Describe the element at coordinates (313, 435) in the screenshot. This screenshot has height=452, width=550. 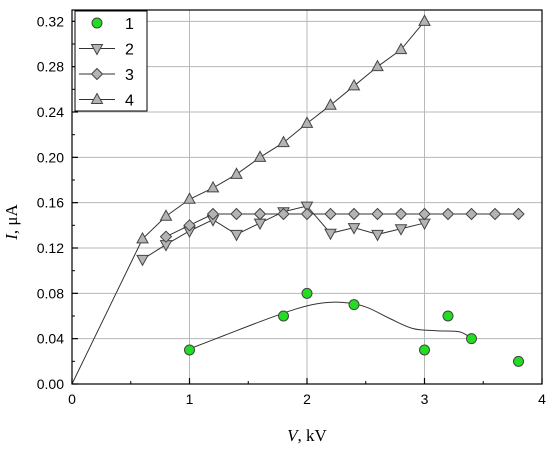
I see `x-axis-unit: , kV` at that location.